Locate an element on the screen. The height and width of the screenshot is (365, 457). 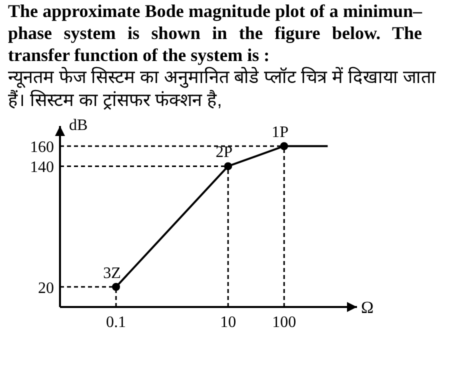
x-tick-label: 0.1 is located at coordinates (116, 322).